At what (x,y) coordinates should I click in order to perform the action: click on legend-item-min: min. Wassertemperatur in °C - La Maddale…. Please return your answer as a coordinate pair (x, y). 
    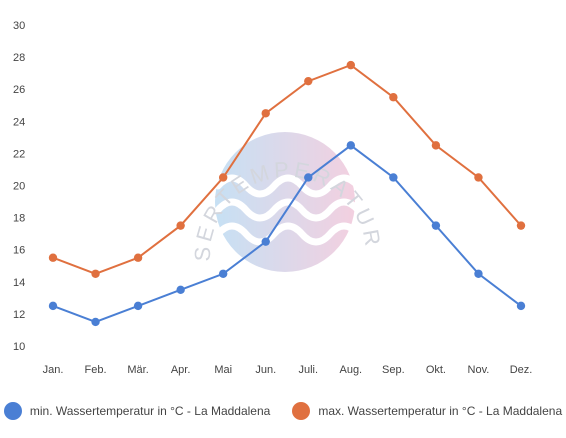
    Looking at the image, I should click on (137, 411).